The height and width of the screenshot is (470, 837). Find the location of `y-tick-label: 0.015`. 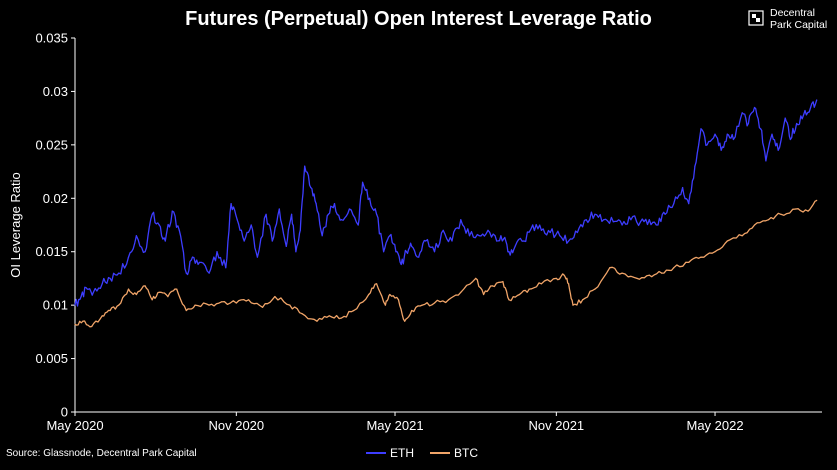

y-tick-label: 0.015 is located at coordinates (51, 251).